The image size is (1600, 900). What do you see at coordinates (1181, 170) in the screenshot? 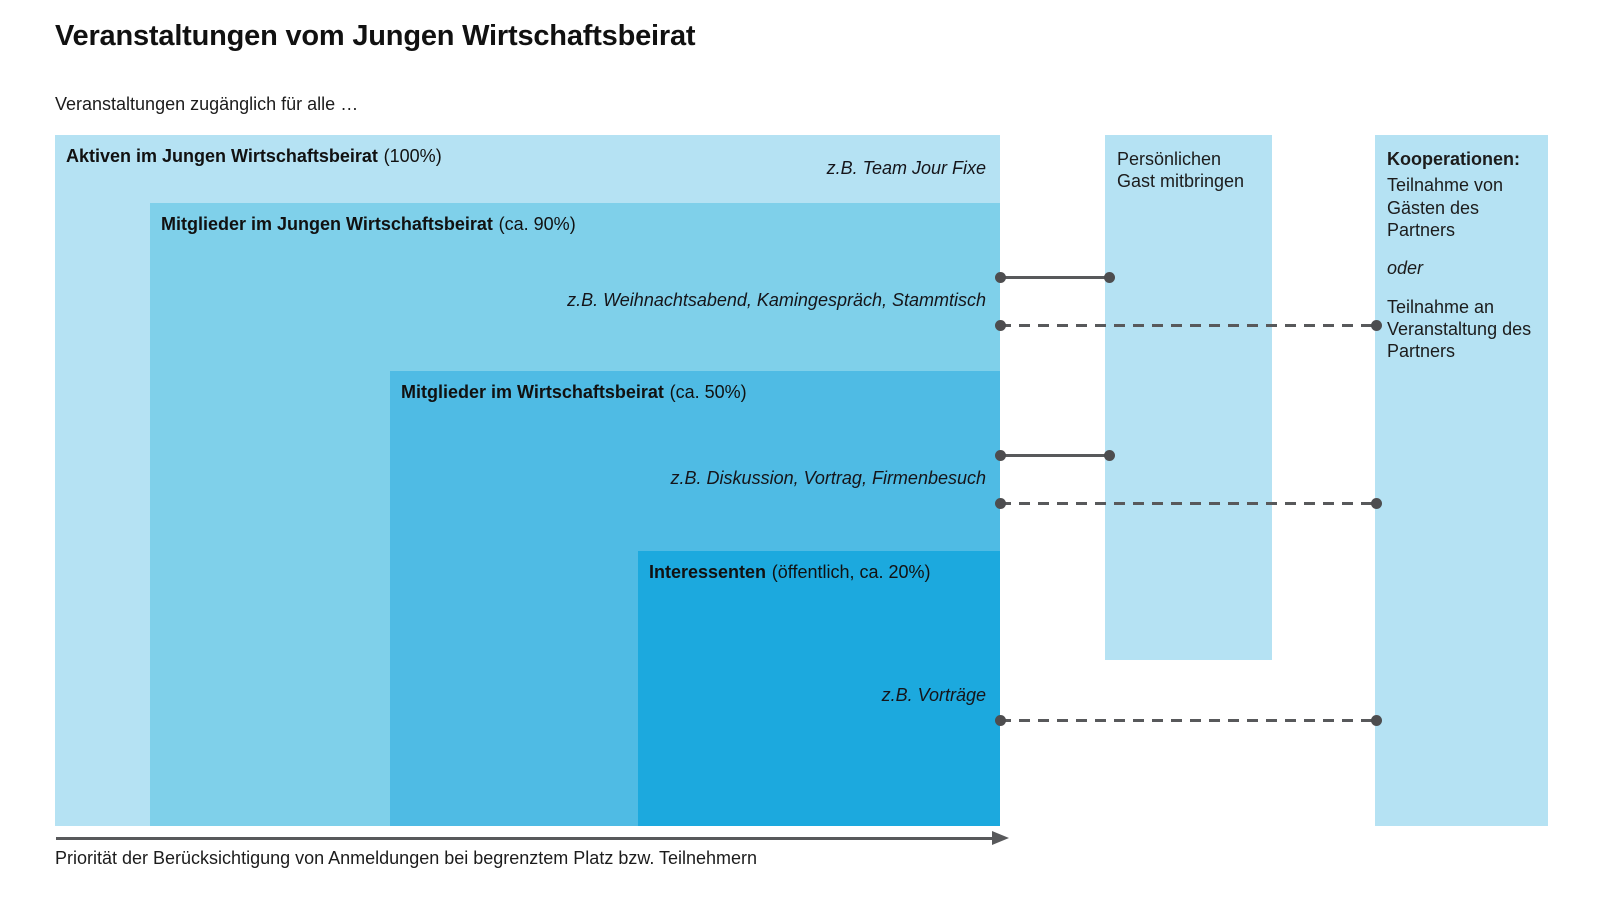
I see `guest-box-label: Persönlichen Gast mitbringen` at bounding box center [1181, 170].